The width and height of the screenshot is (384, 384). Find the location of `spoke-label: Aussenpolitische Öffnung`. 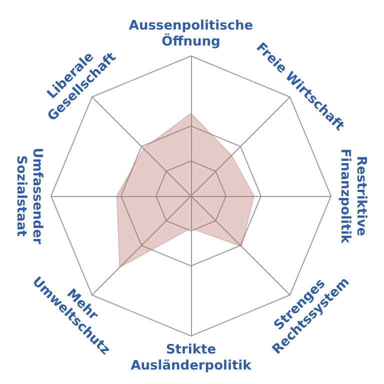

spoke-label: Aussenpolitische Öffnung is located at coordinates (191, 34).